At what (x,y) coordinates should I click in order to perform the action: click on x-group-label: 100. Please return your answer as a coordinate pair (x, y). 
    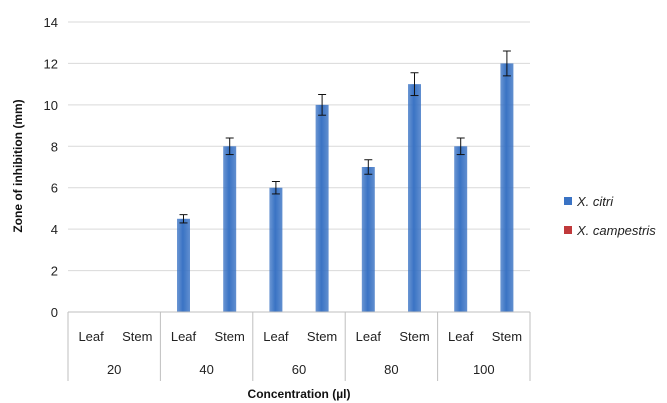
    Looking at the image, I should click on (484, 369).